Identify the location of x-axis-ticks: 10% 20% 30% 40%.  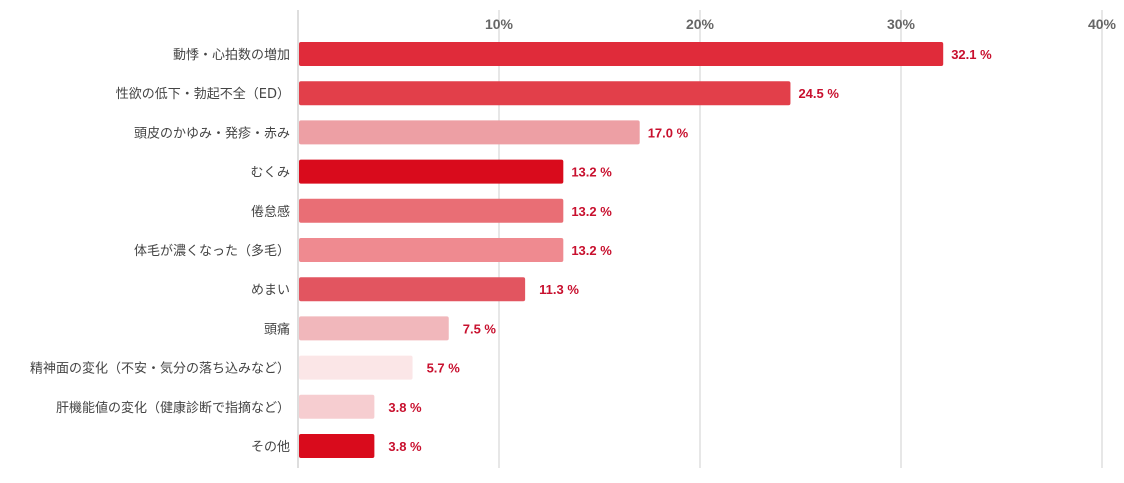
(801, 24).